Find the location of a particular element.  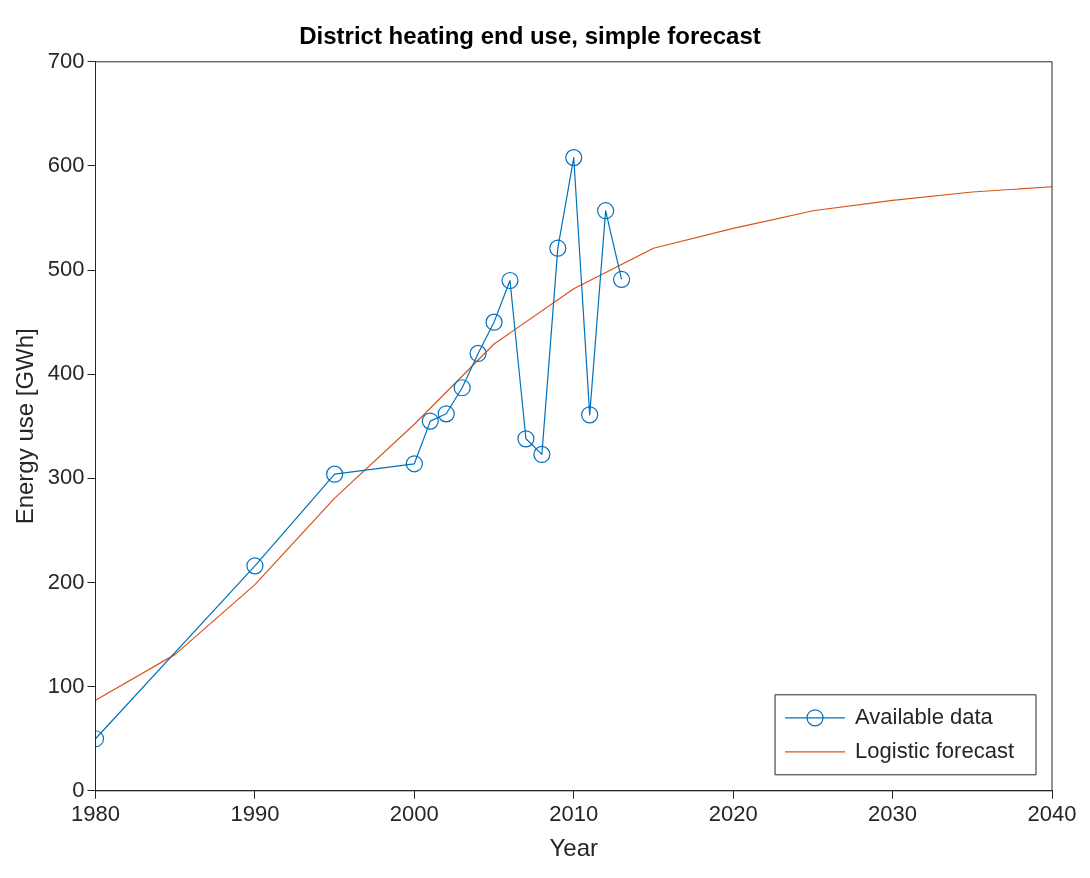

legend-label: Available data is located at coordinates (924, 716).